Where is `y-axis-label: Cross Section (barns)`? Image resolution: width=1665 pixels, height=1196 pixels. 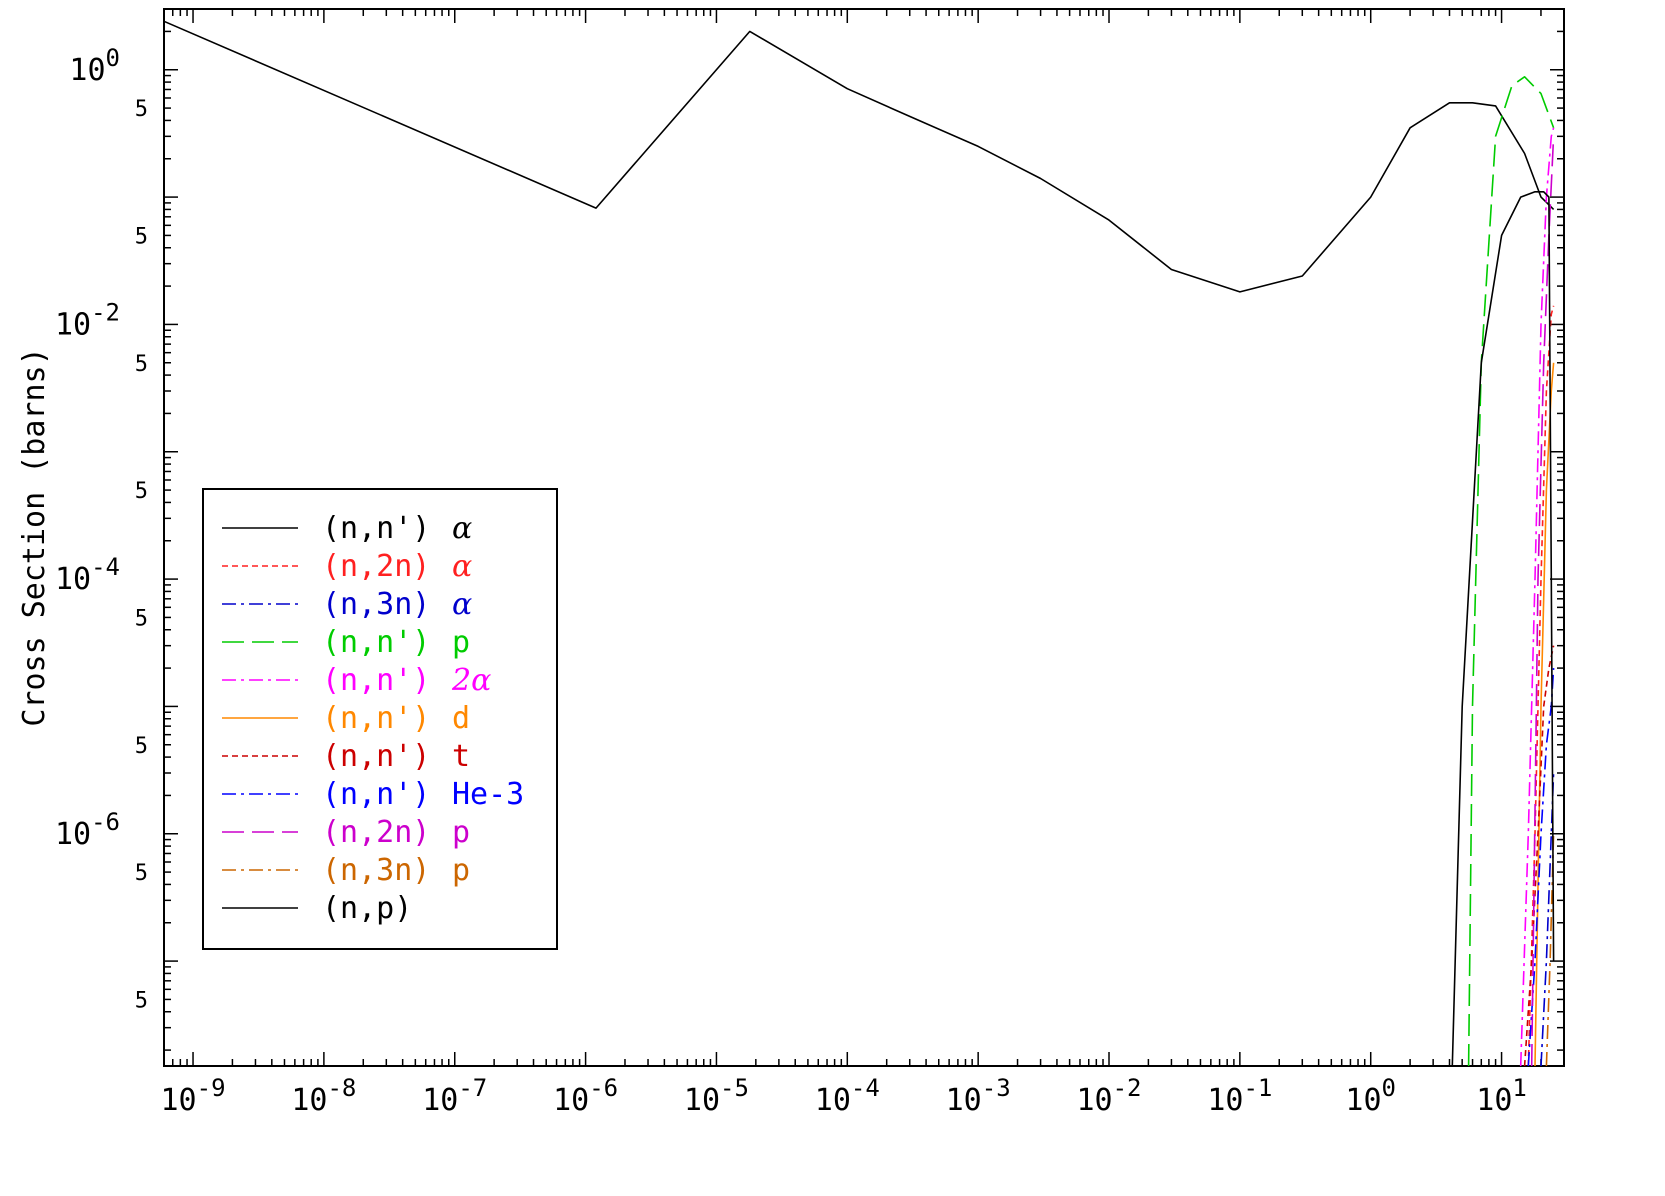 y-axis-label: Cross Section (barns) is located at coordinates (34, 536).